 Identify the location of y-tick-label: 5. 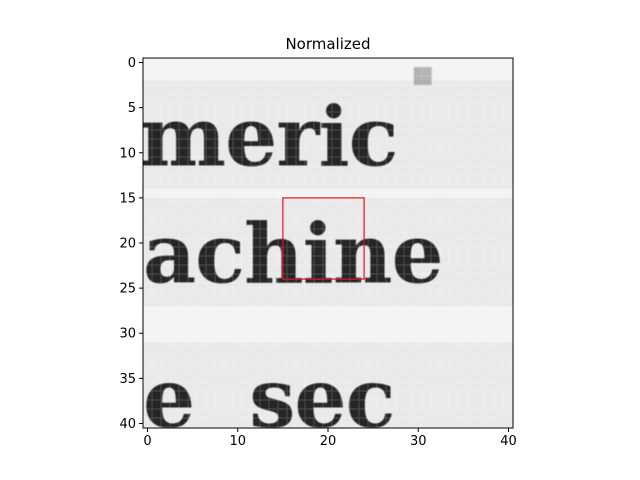
(132, 108).